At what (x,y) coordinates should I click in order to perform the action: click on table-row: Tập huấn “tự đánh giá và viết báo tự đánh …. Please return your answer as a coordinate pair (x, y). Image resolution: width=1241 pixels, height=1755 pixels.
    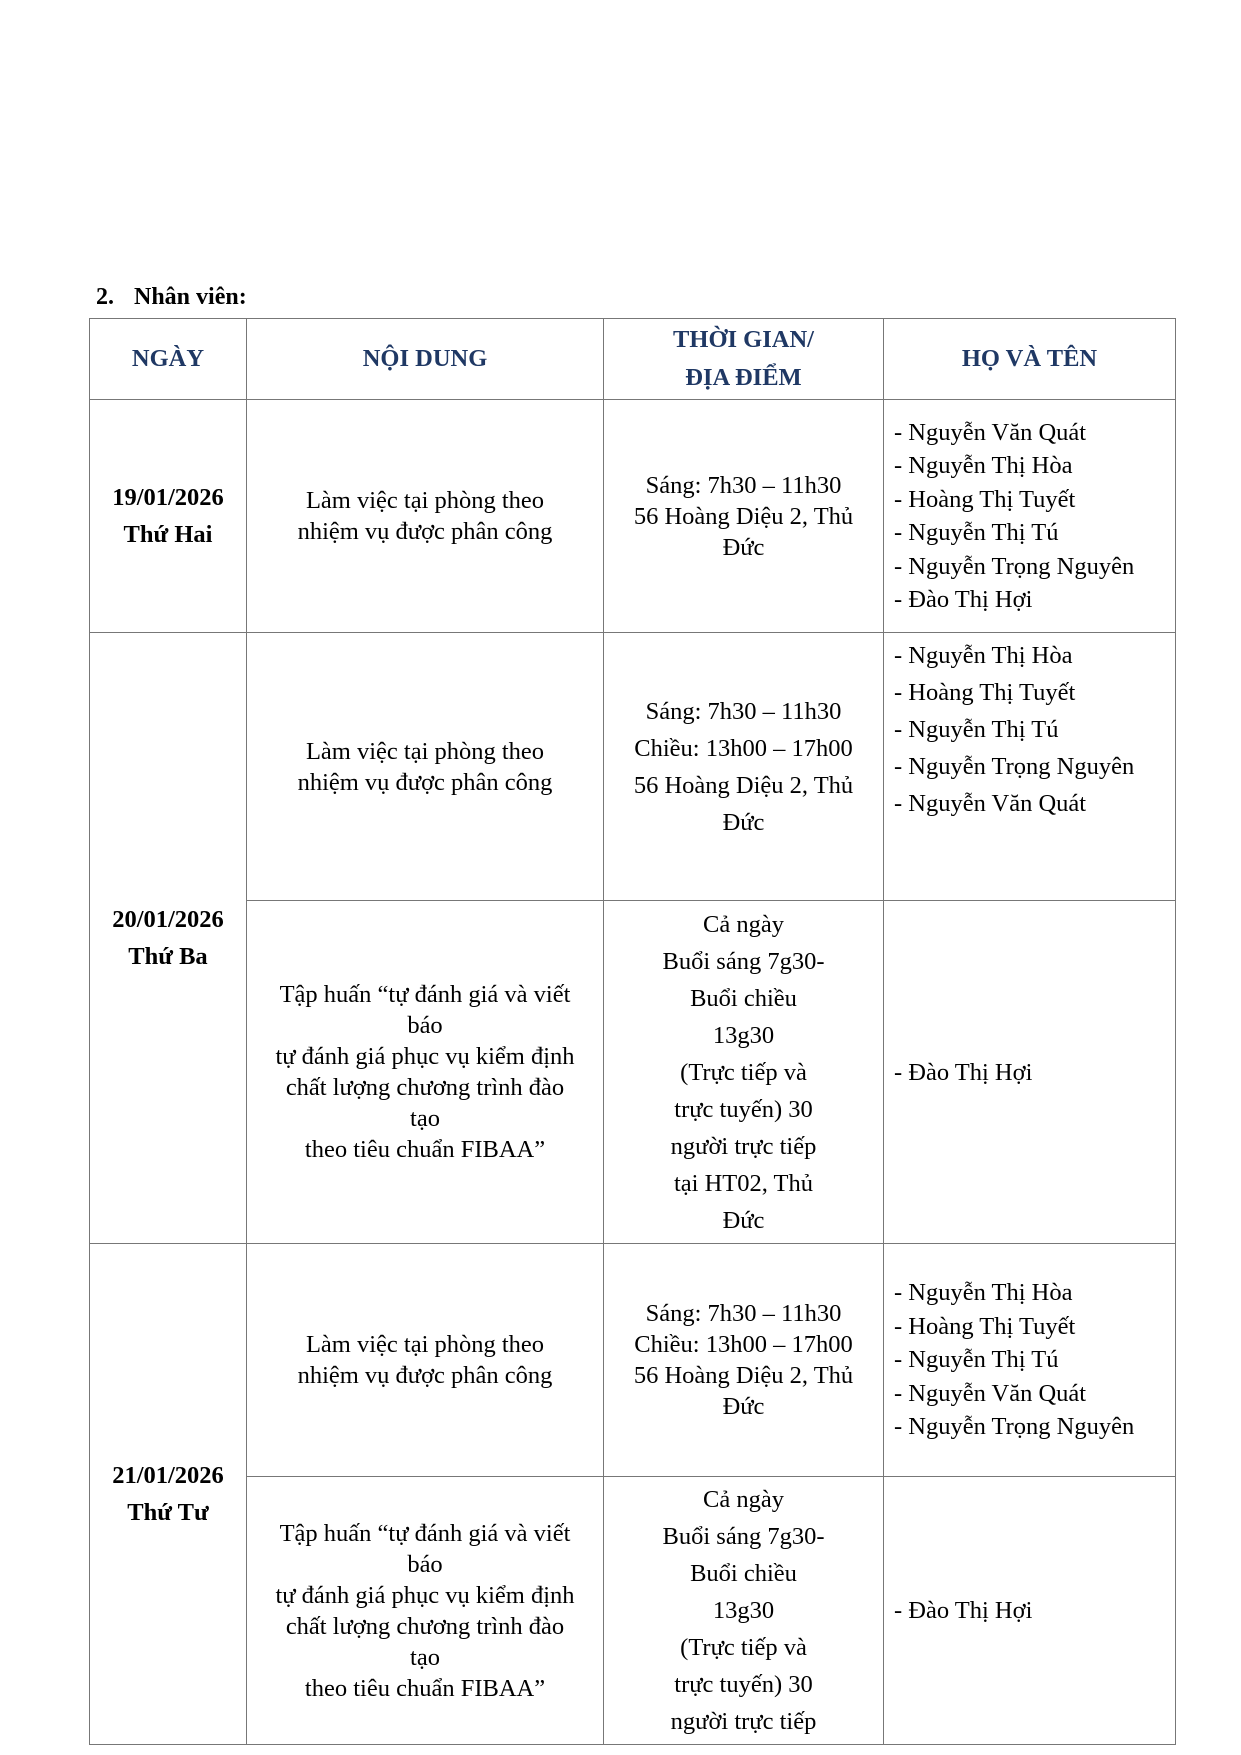
    Looking at the image, I should click on (633, 1610).